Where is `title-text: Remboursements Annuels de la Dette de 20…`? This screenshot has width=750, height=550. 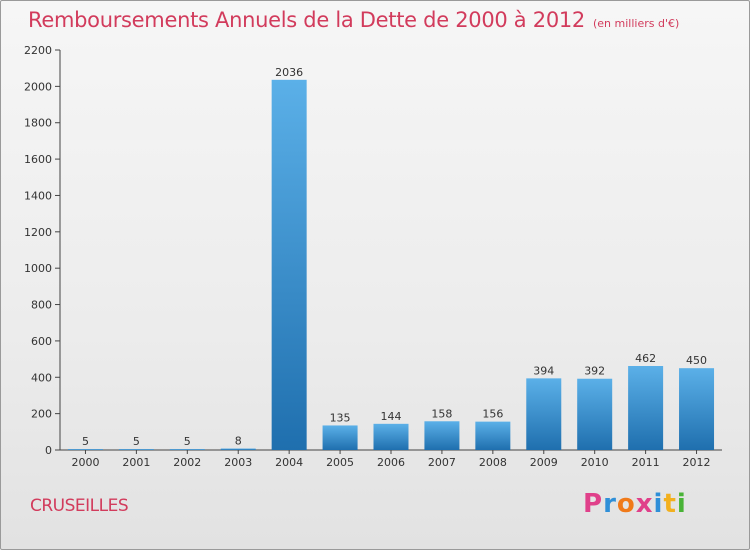 title-text: Remboursements Annuels de la Dette de 20… is located at coordinates (306, 20).